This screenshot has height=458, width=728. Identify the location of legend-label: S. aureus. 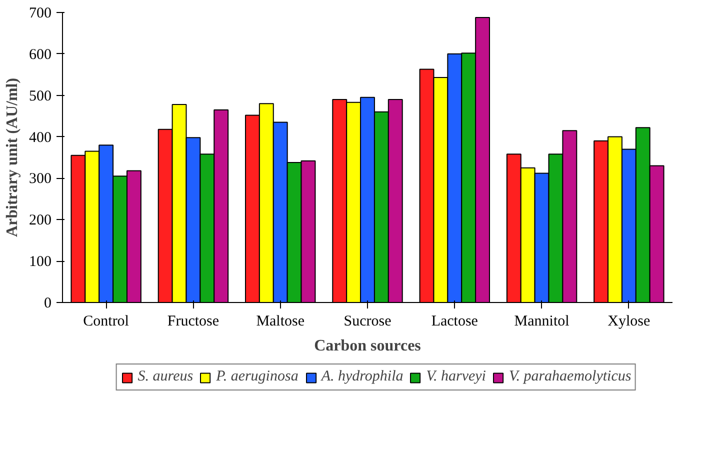
(166, 377).